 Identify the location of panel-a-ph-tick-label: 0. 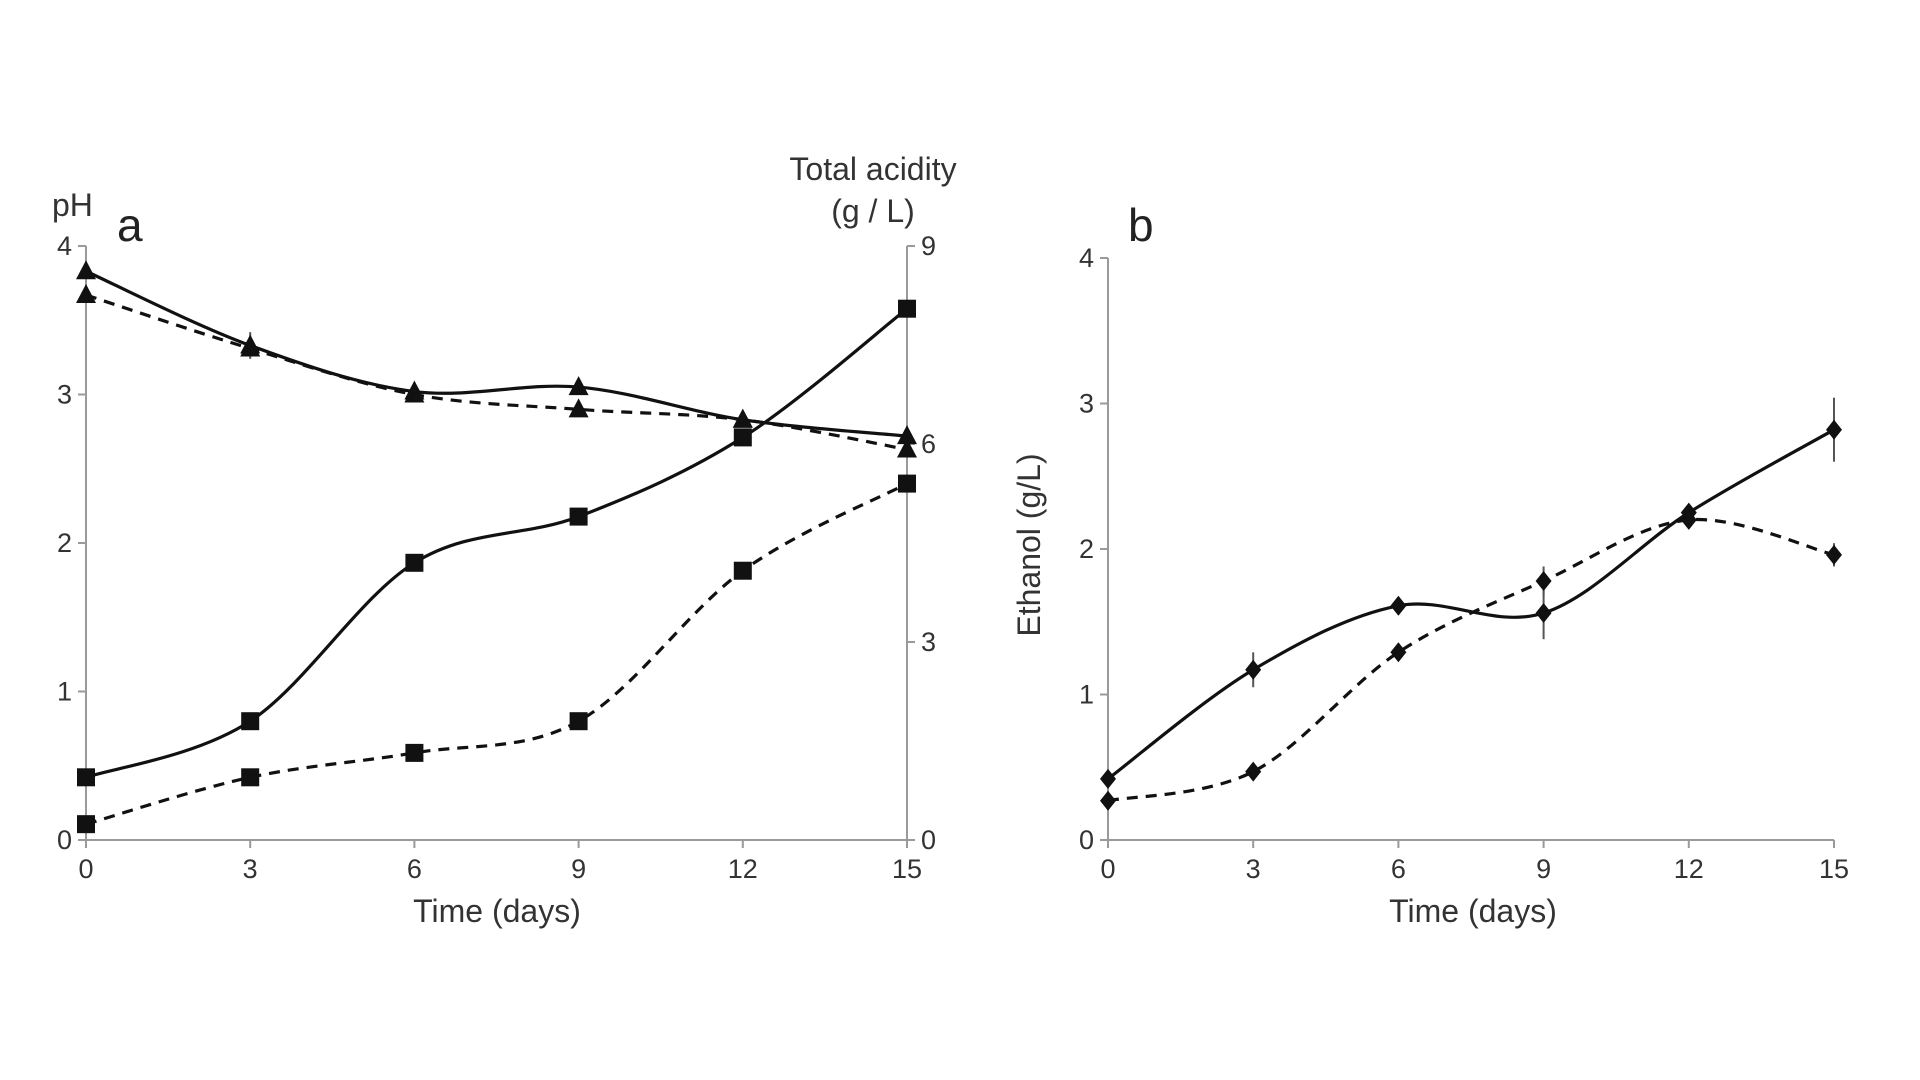
(64, 840).